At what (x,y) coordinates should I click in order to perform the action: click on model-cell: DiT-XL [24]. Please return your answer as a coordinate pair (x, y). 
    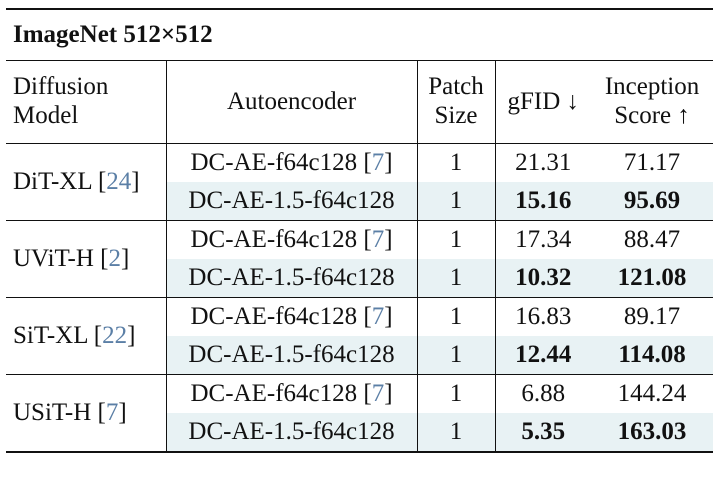
    Looking at the image, I should click on (86, 182).